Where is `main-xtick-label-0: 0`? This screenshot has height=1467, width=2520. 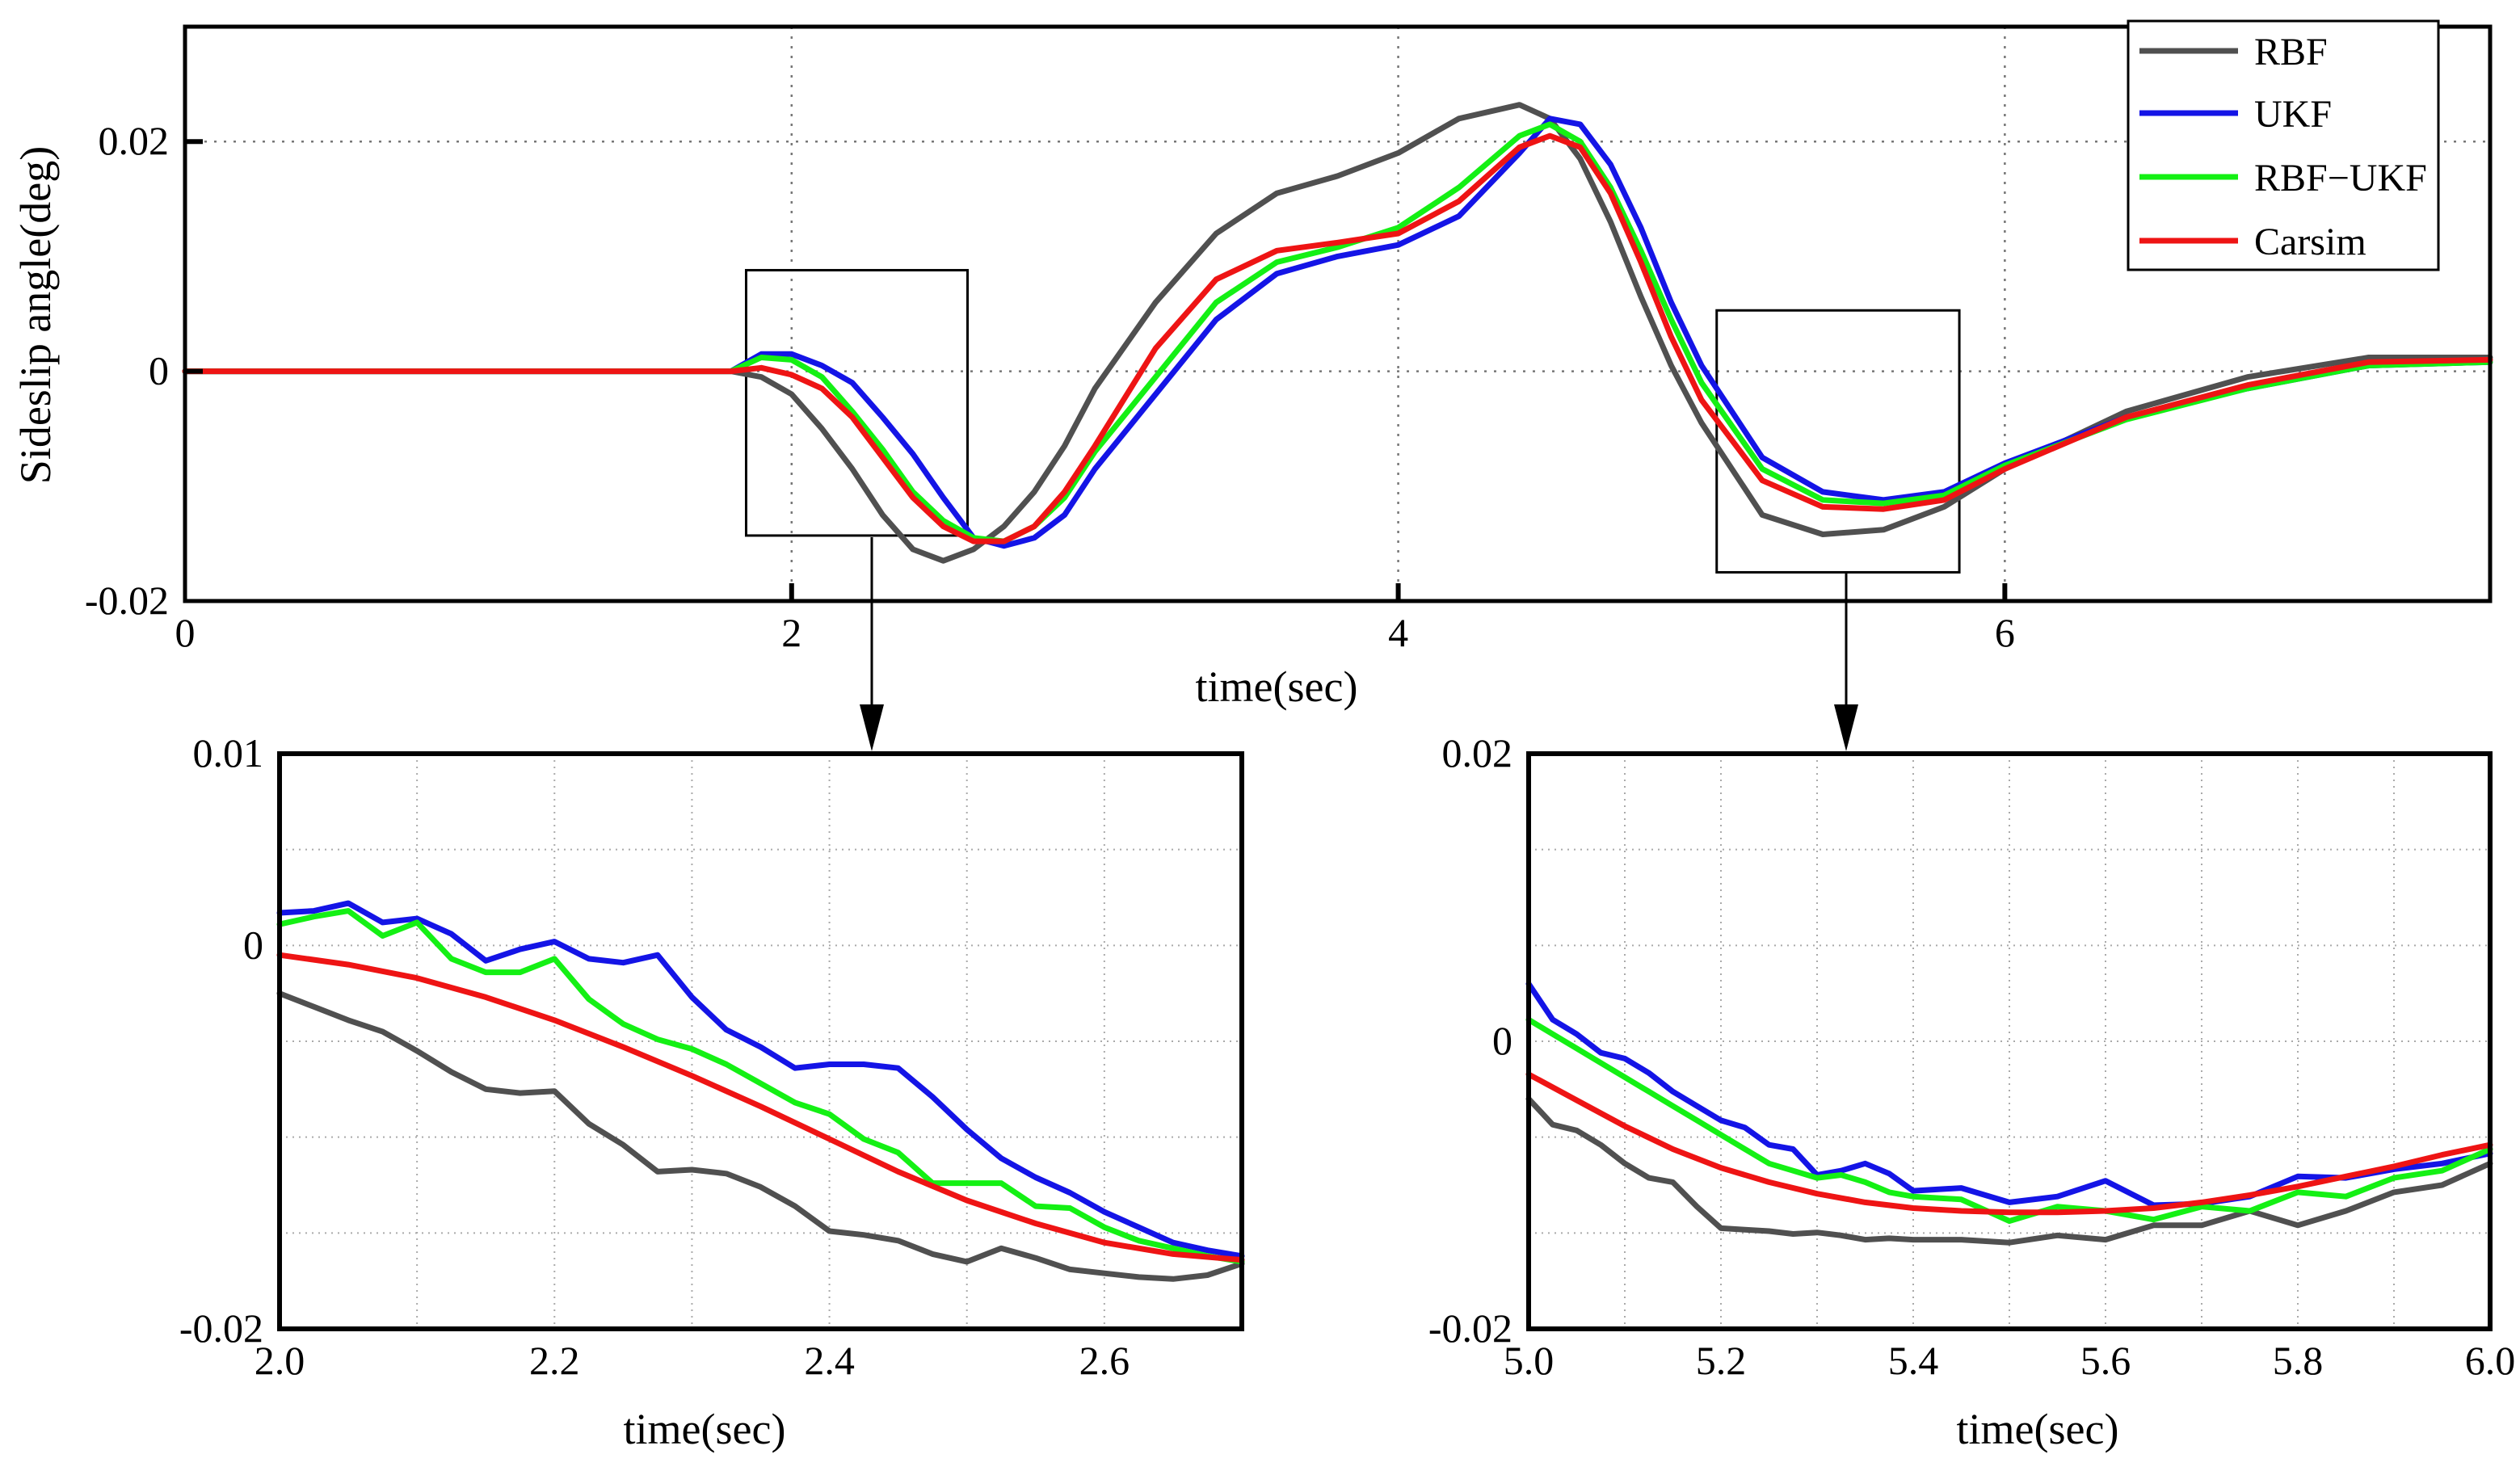
main-xtick-label-0: 0 is located at coordinates (185, 632).